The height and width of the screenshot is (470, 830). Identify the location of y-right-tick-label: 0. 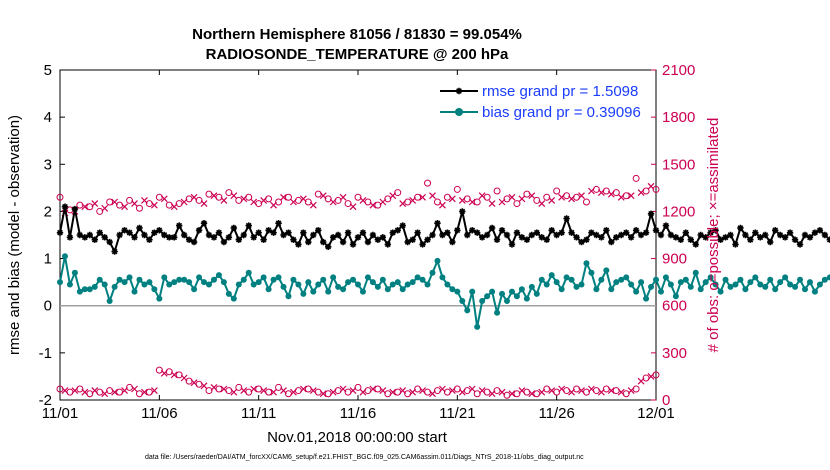
(666, 400).